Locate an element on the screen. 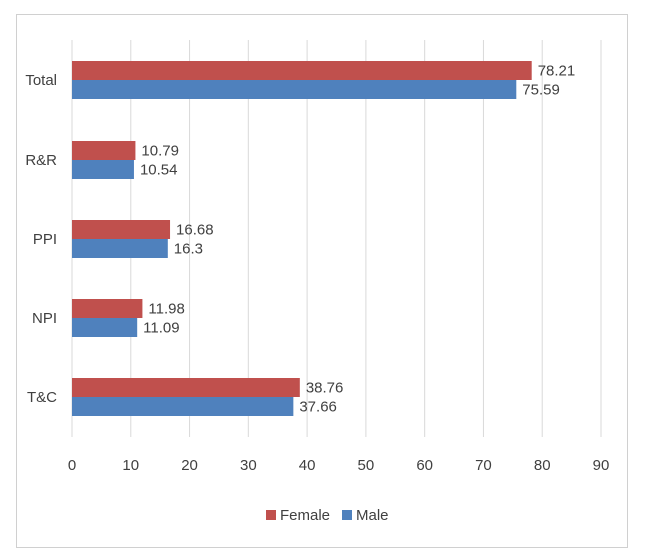  data-label-female: 11.98 is located at coordinates (166, 309).